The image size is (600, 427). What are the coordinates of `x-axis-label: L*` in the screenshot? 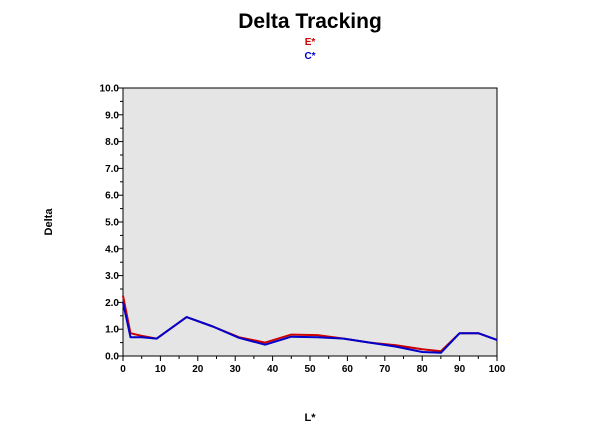 It's located at (311, 418).